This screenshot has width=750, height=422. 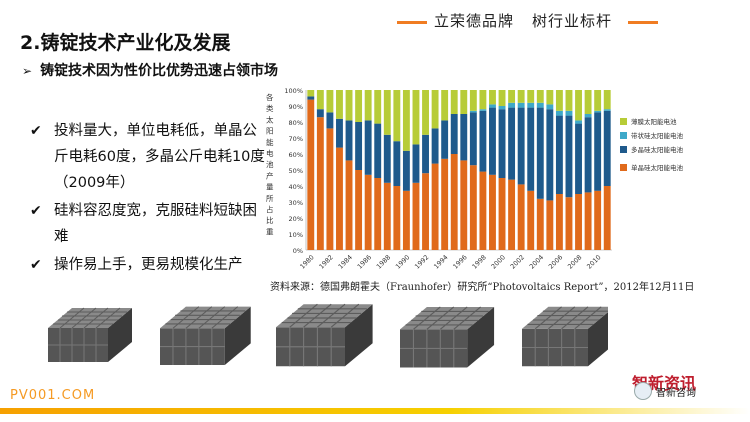 What do you see at coordinates (150, 70) in the screenshot?
I see `page-subtitle: ➢ 铸锭技术因为性价比优势迅速占领市场` at bounding box center [150, 70].